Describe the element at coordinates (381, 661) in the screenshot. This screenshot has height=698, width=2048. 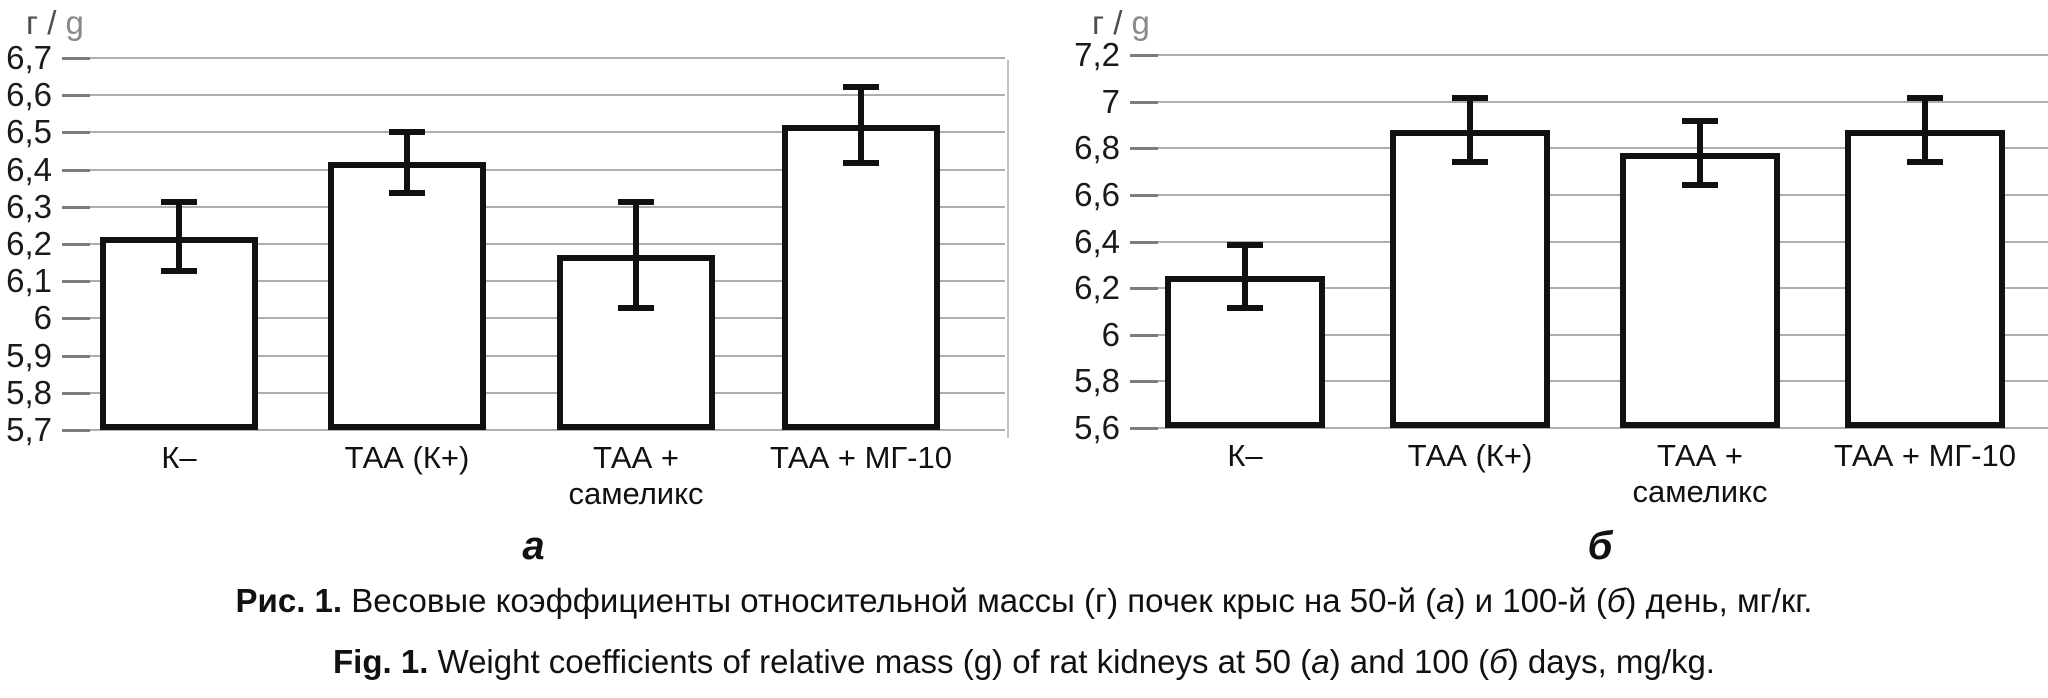
I see `caption-en-label: Fig. 1.` at that location.